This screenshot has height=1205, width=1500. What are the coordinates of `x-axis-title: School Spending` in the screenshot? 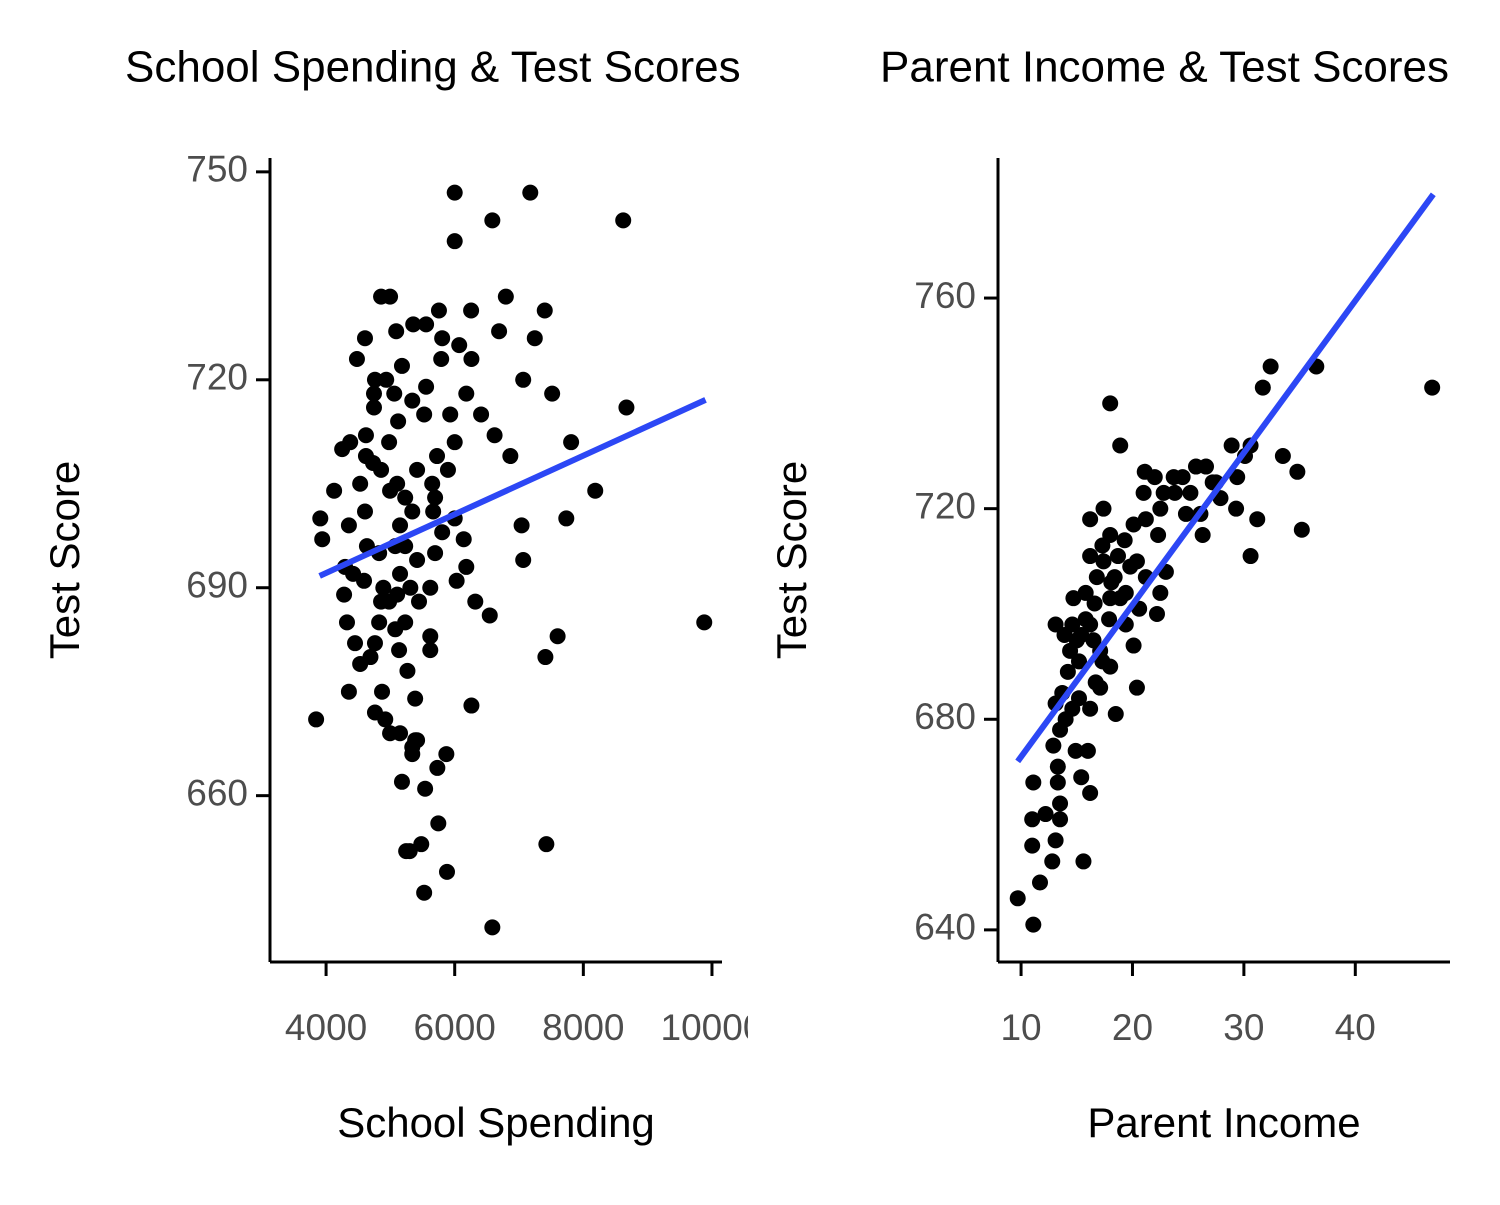 It's located at (496, 1122).